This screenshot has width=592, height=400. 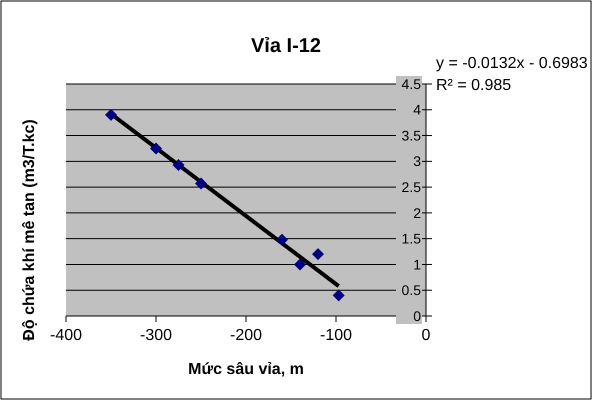 What do you see at coordinates (412, 290) in the screenshot?
I see `y-tick-label: 0.5` at bounding box center [412, 290].